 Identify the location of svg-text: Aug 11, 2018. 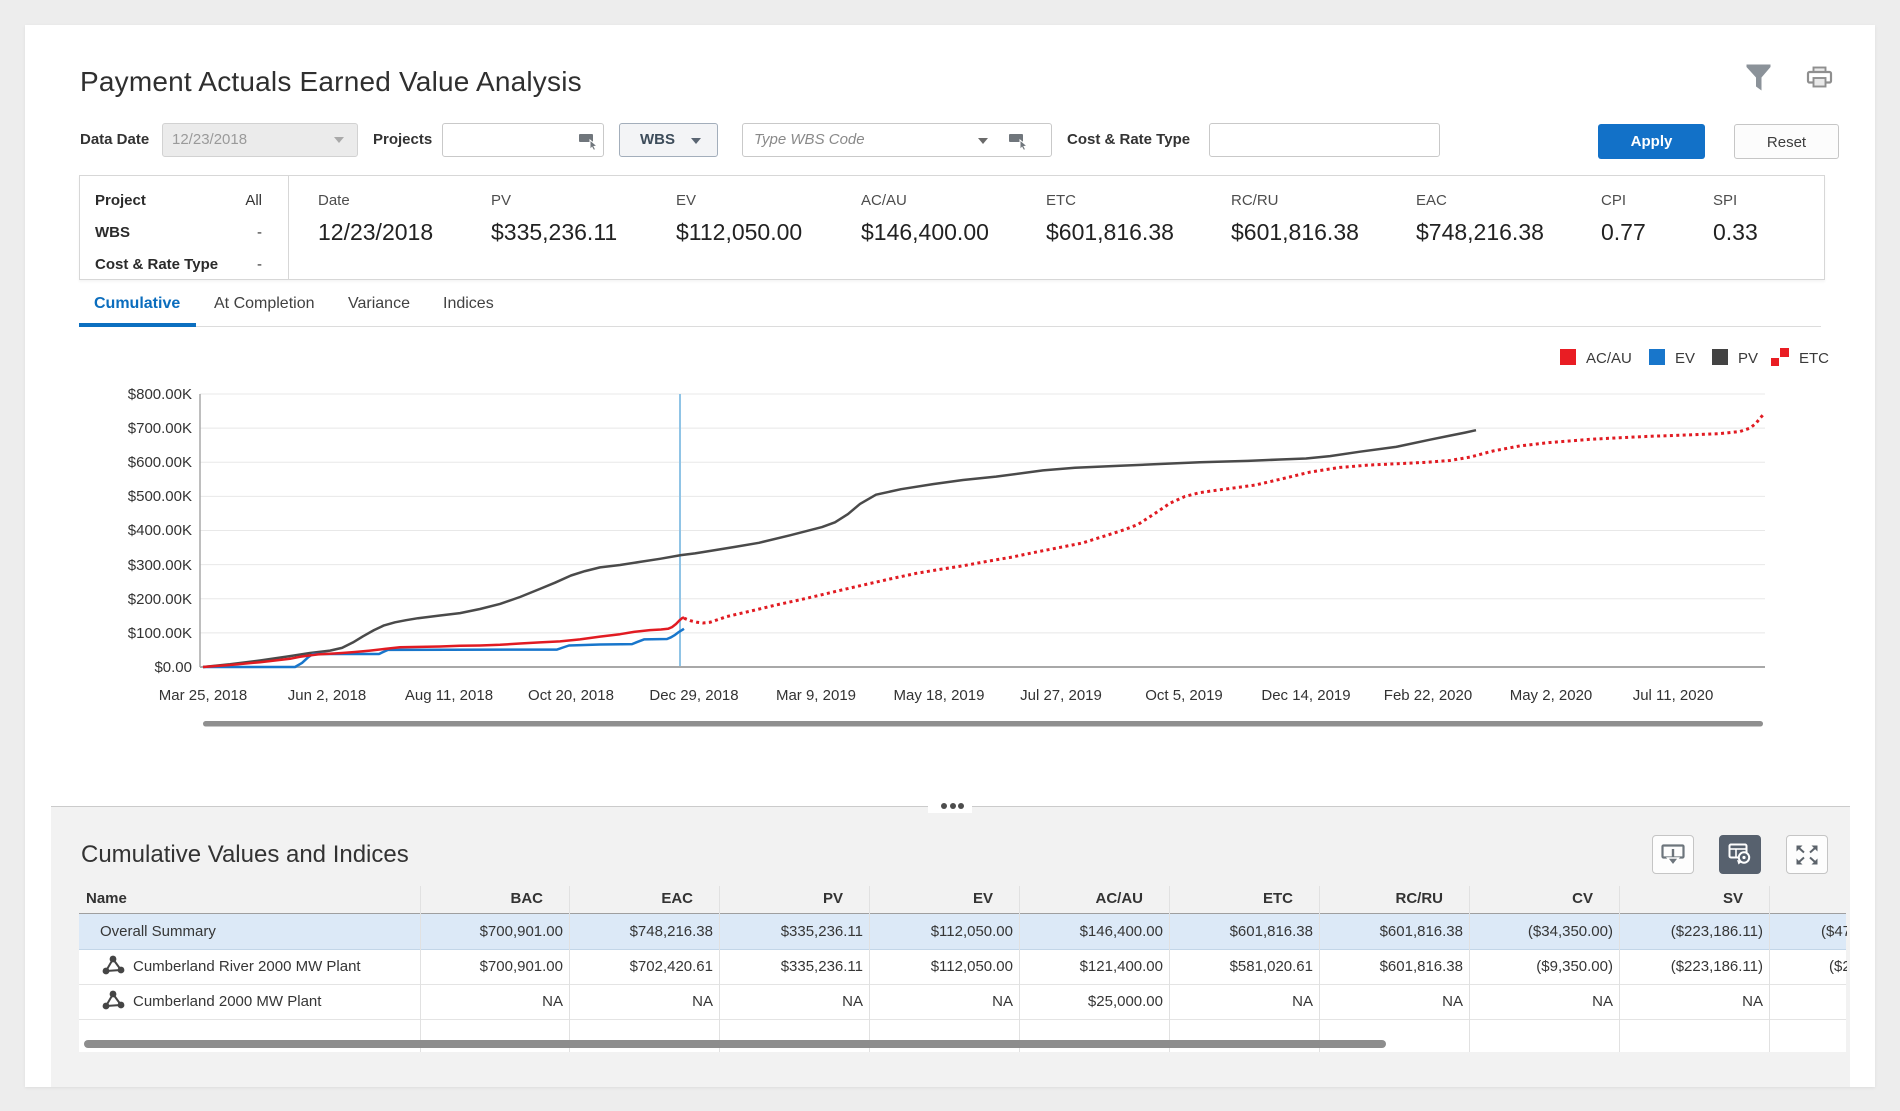
(449, 695).